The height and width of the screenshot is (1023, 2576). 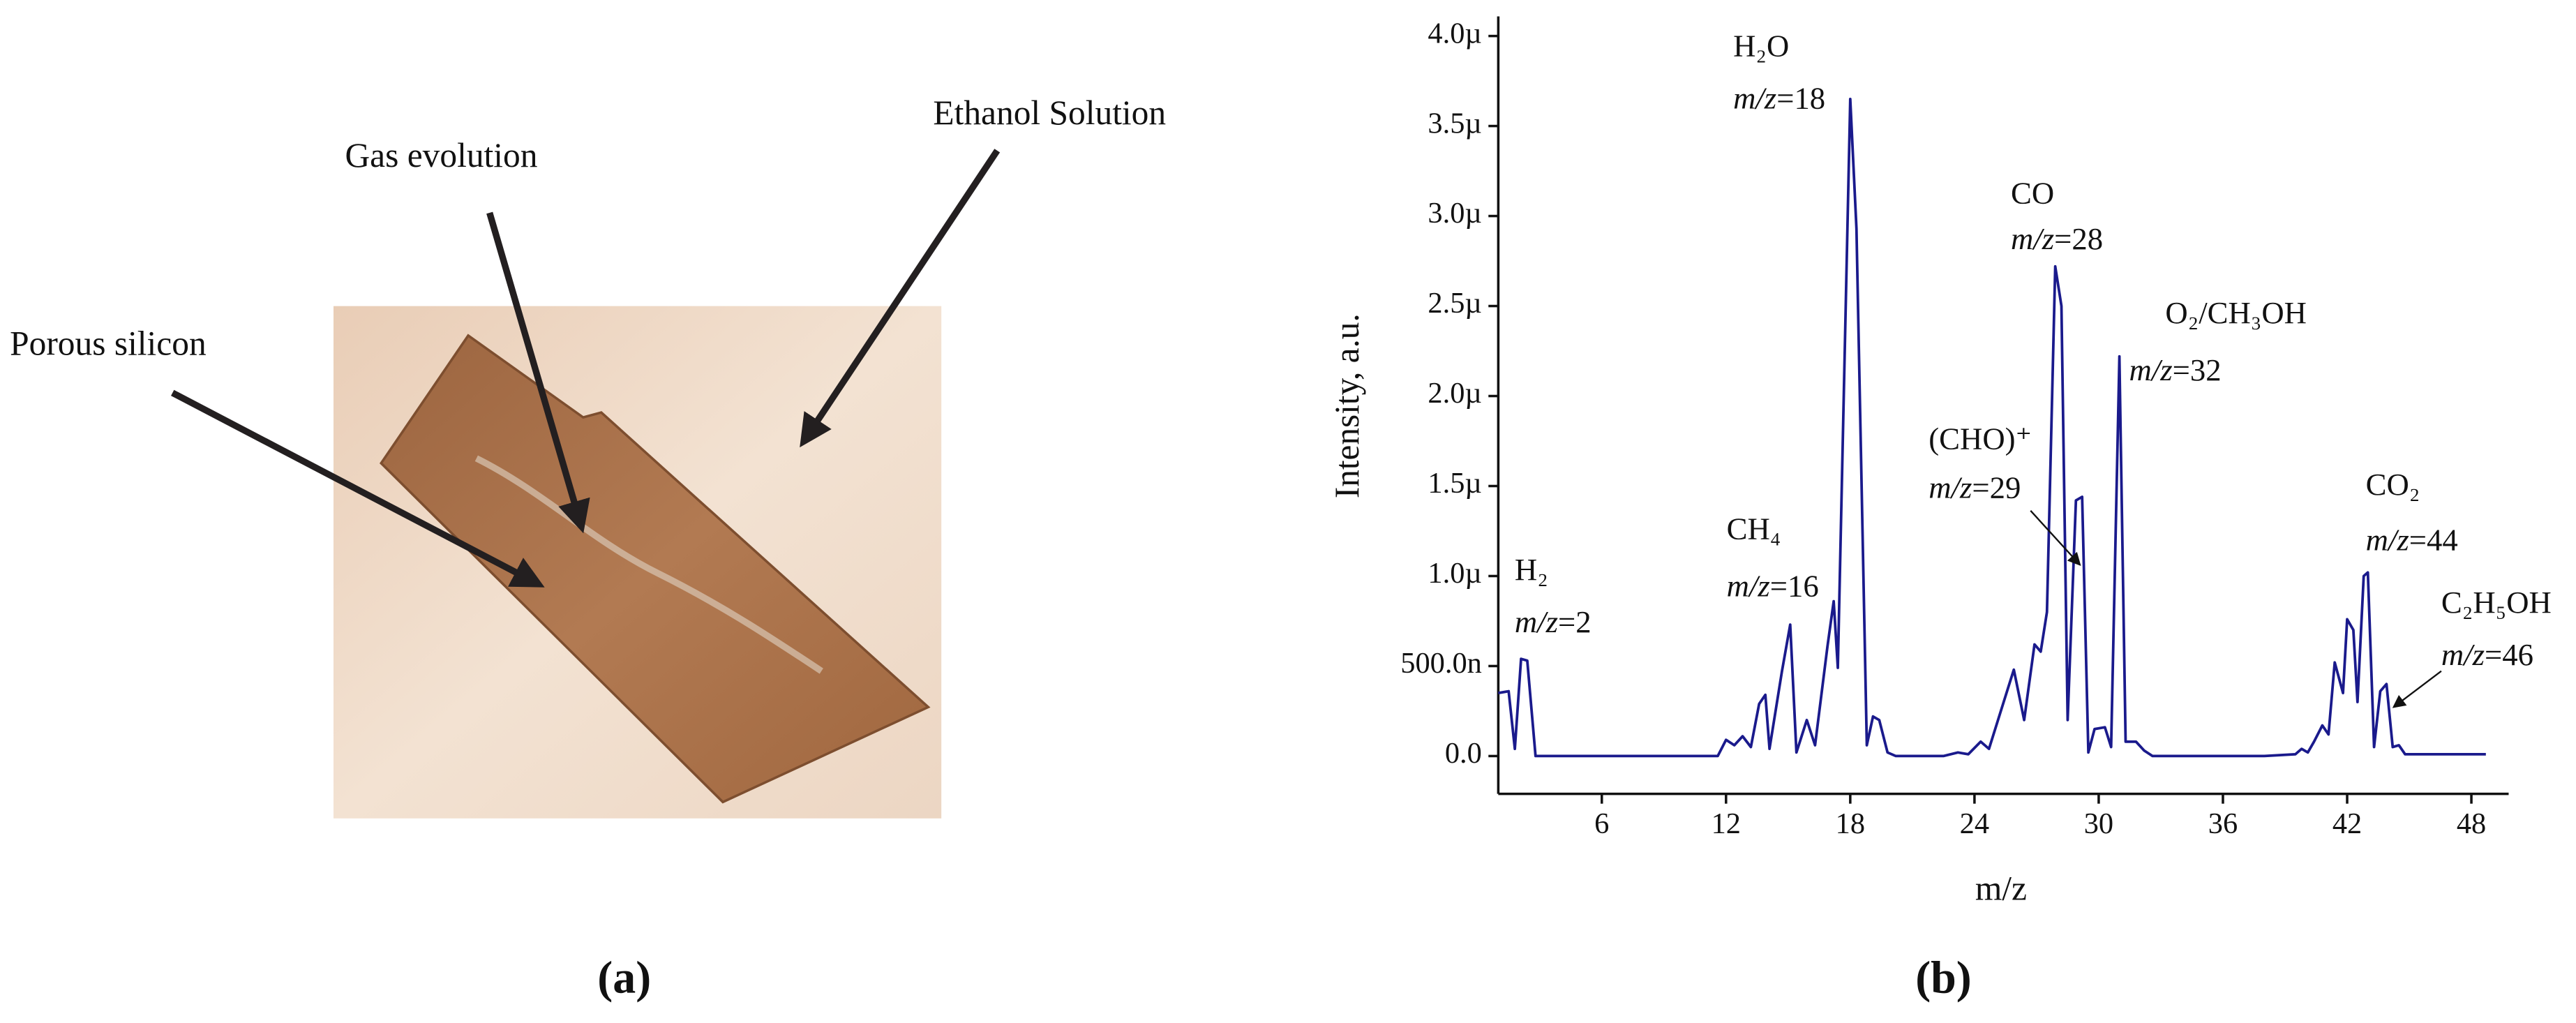 I want to click on y-tick-label: 0.0, so click(x=1463, y=753).